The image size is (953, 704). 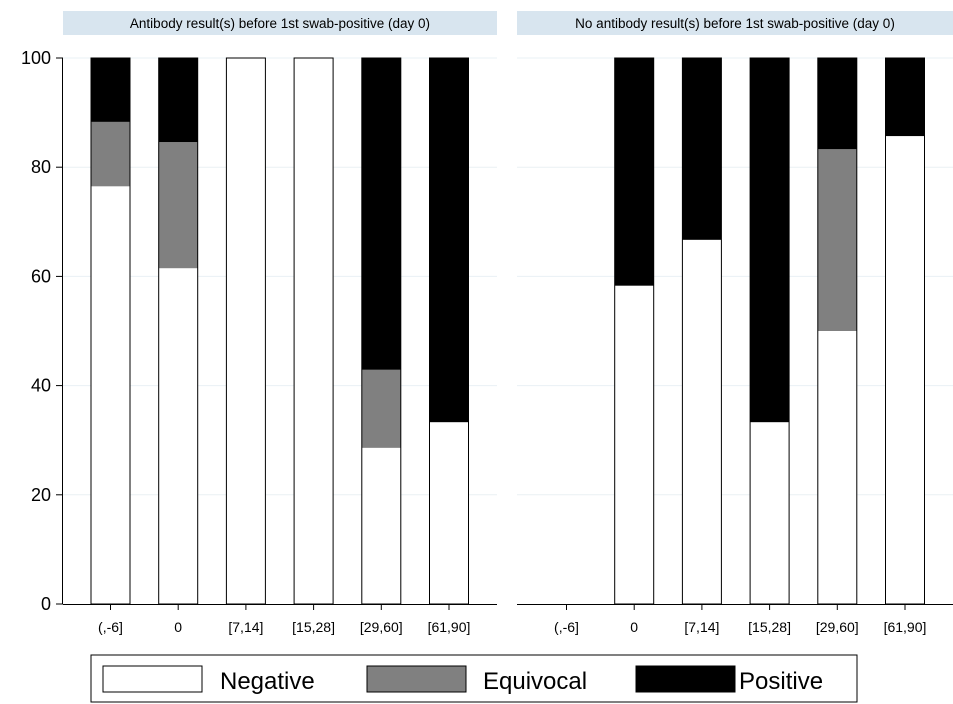 What do you see at coordinates (152, 679) in the screenshot?
I see `legend-swatch-negative` at bounding box center [152, 679].